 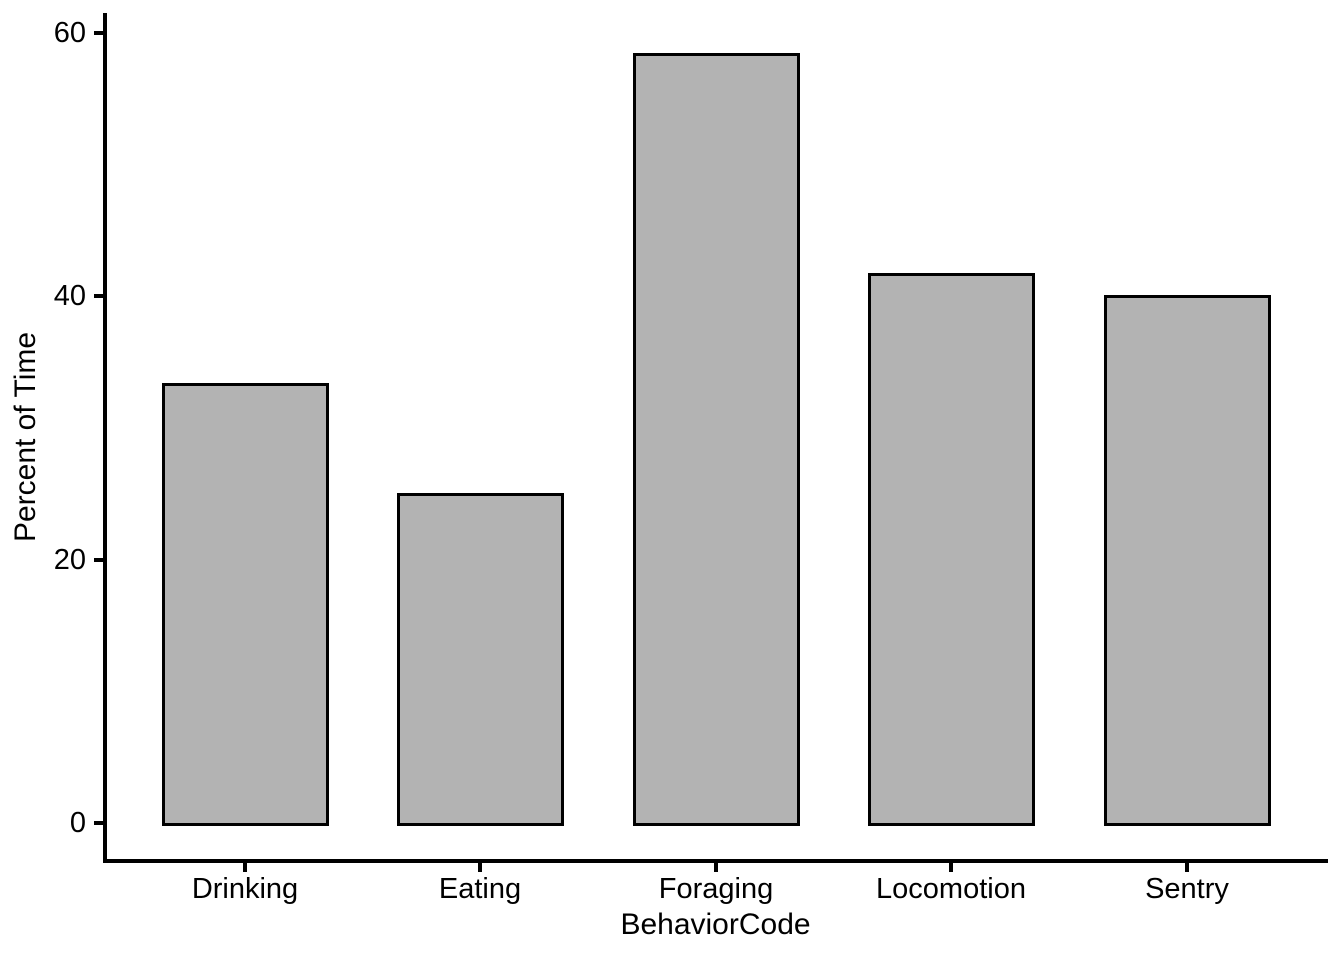 I want to click on bar-locomotion, so click(x=951, y=549).